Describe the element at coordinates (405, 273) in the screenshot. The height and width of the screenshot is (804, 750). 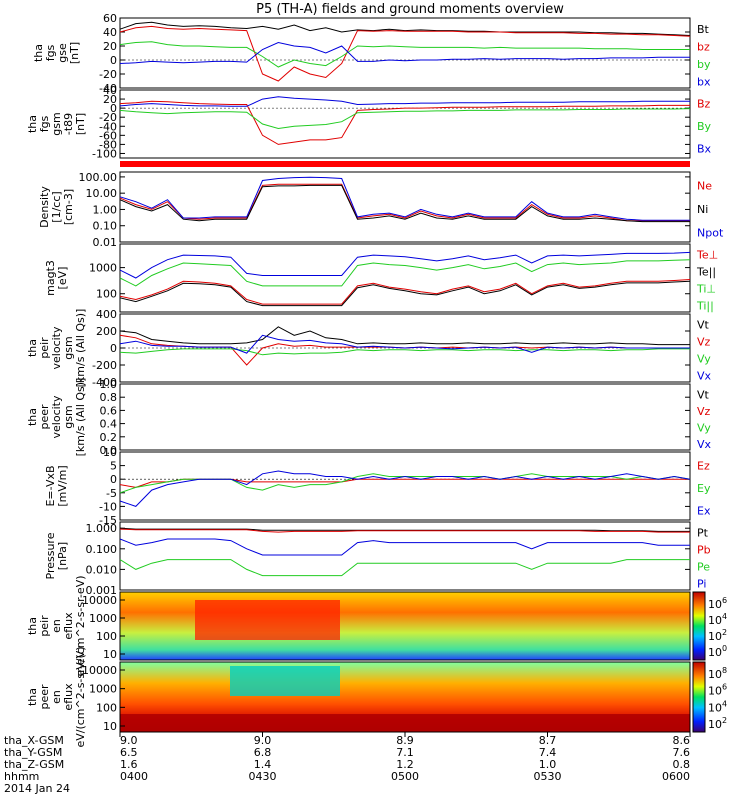
I see `series-Ti⊥` at that location.